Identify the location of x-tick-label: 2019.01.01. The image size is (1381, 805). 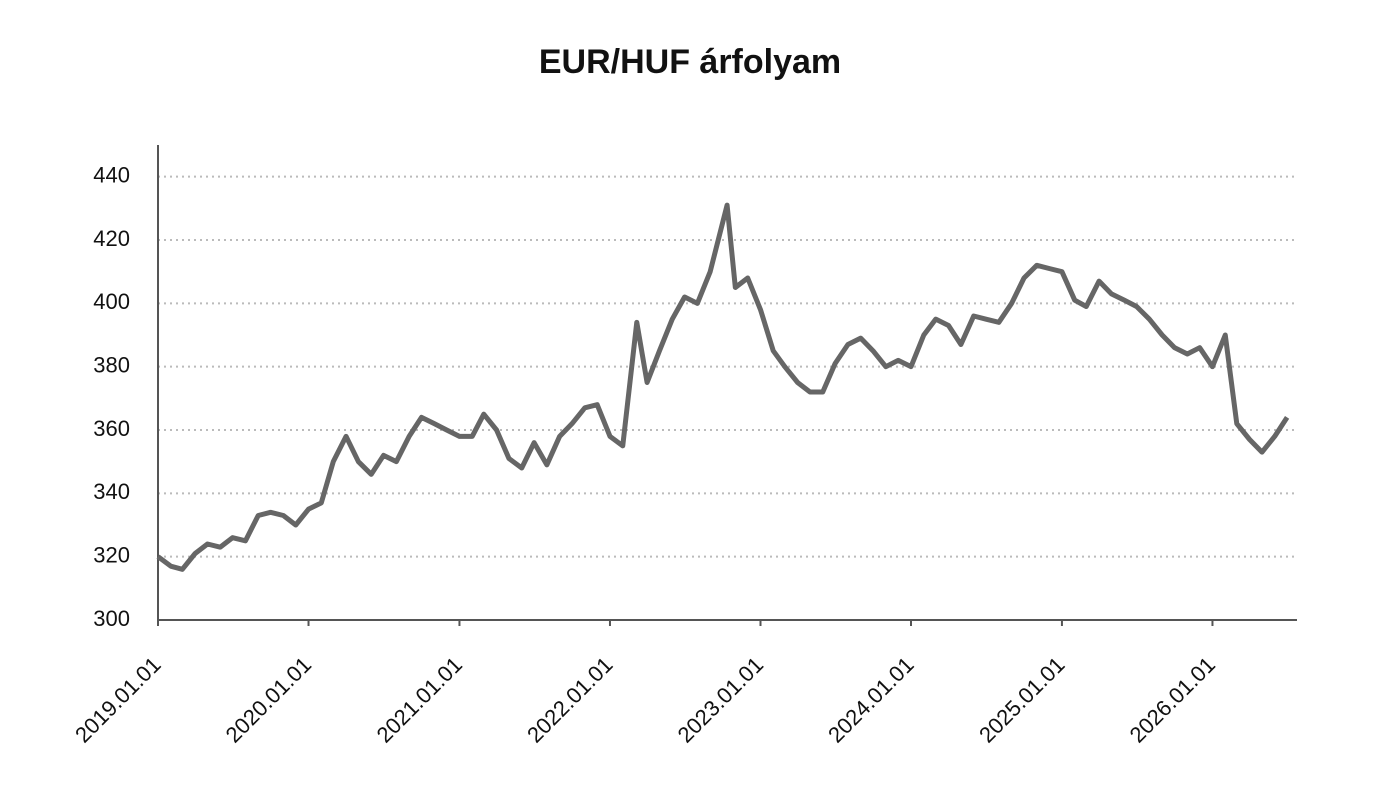
(118, 700).